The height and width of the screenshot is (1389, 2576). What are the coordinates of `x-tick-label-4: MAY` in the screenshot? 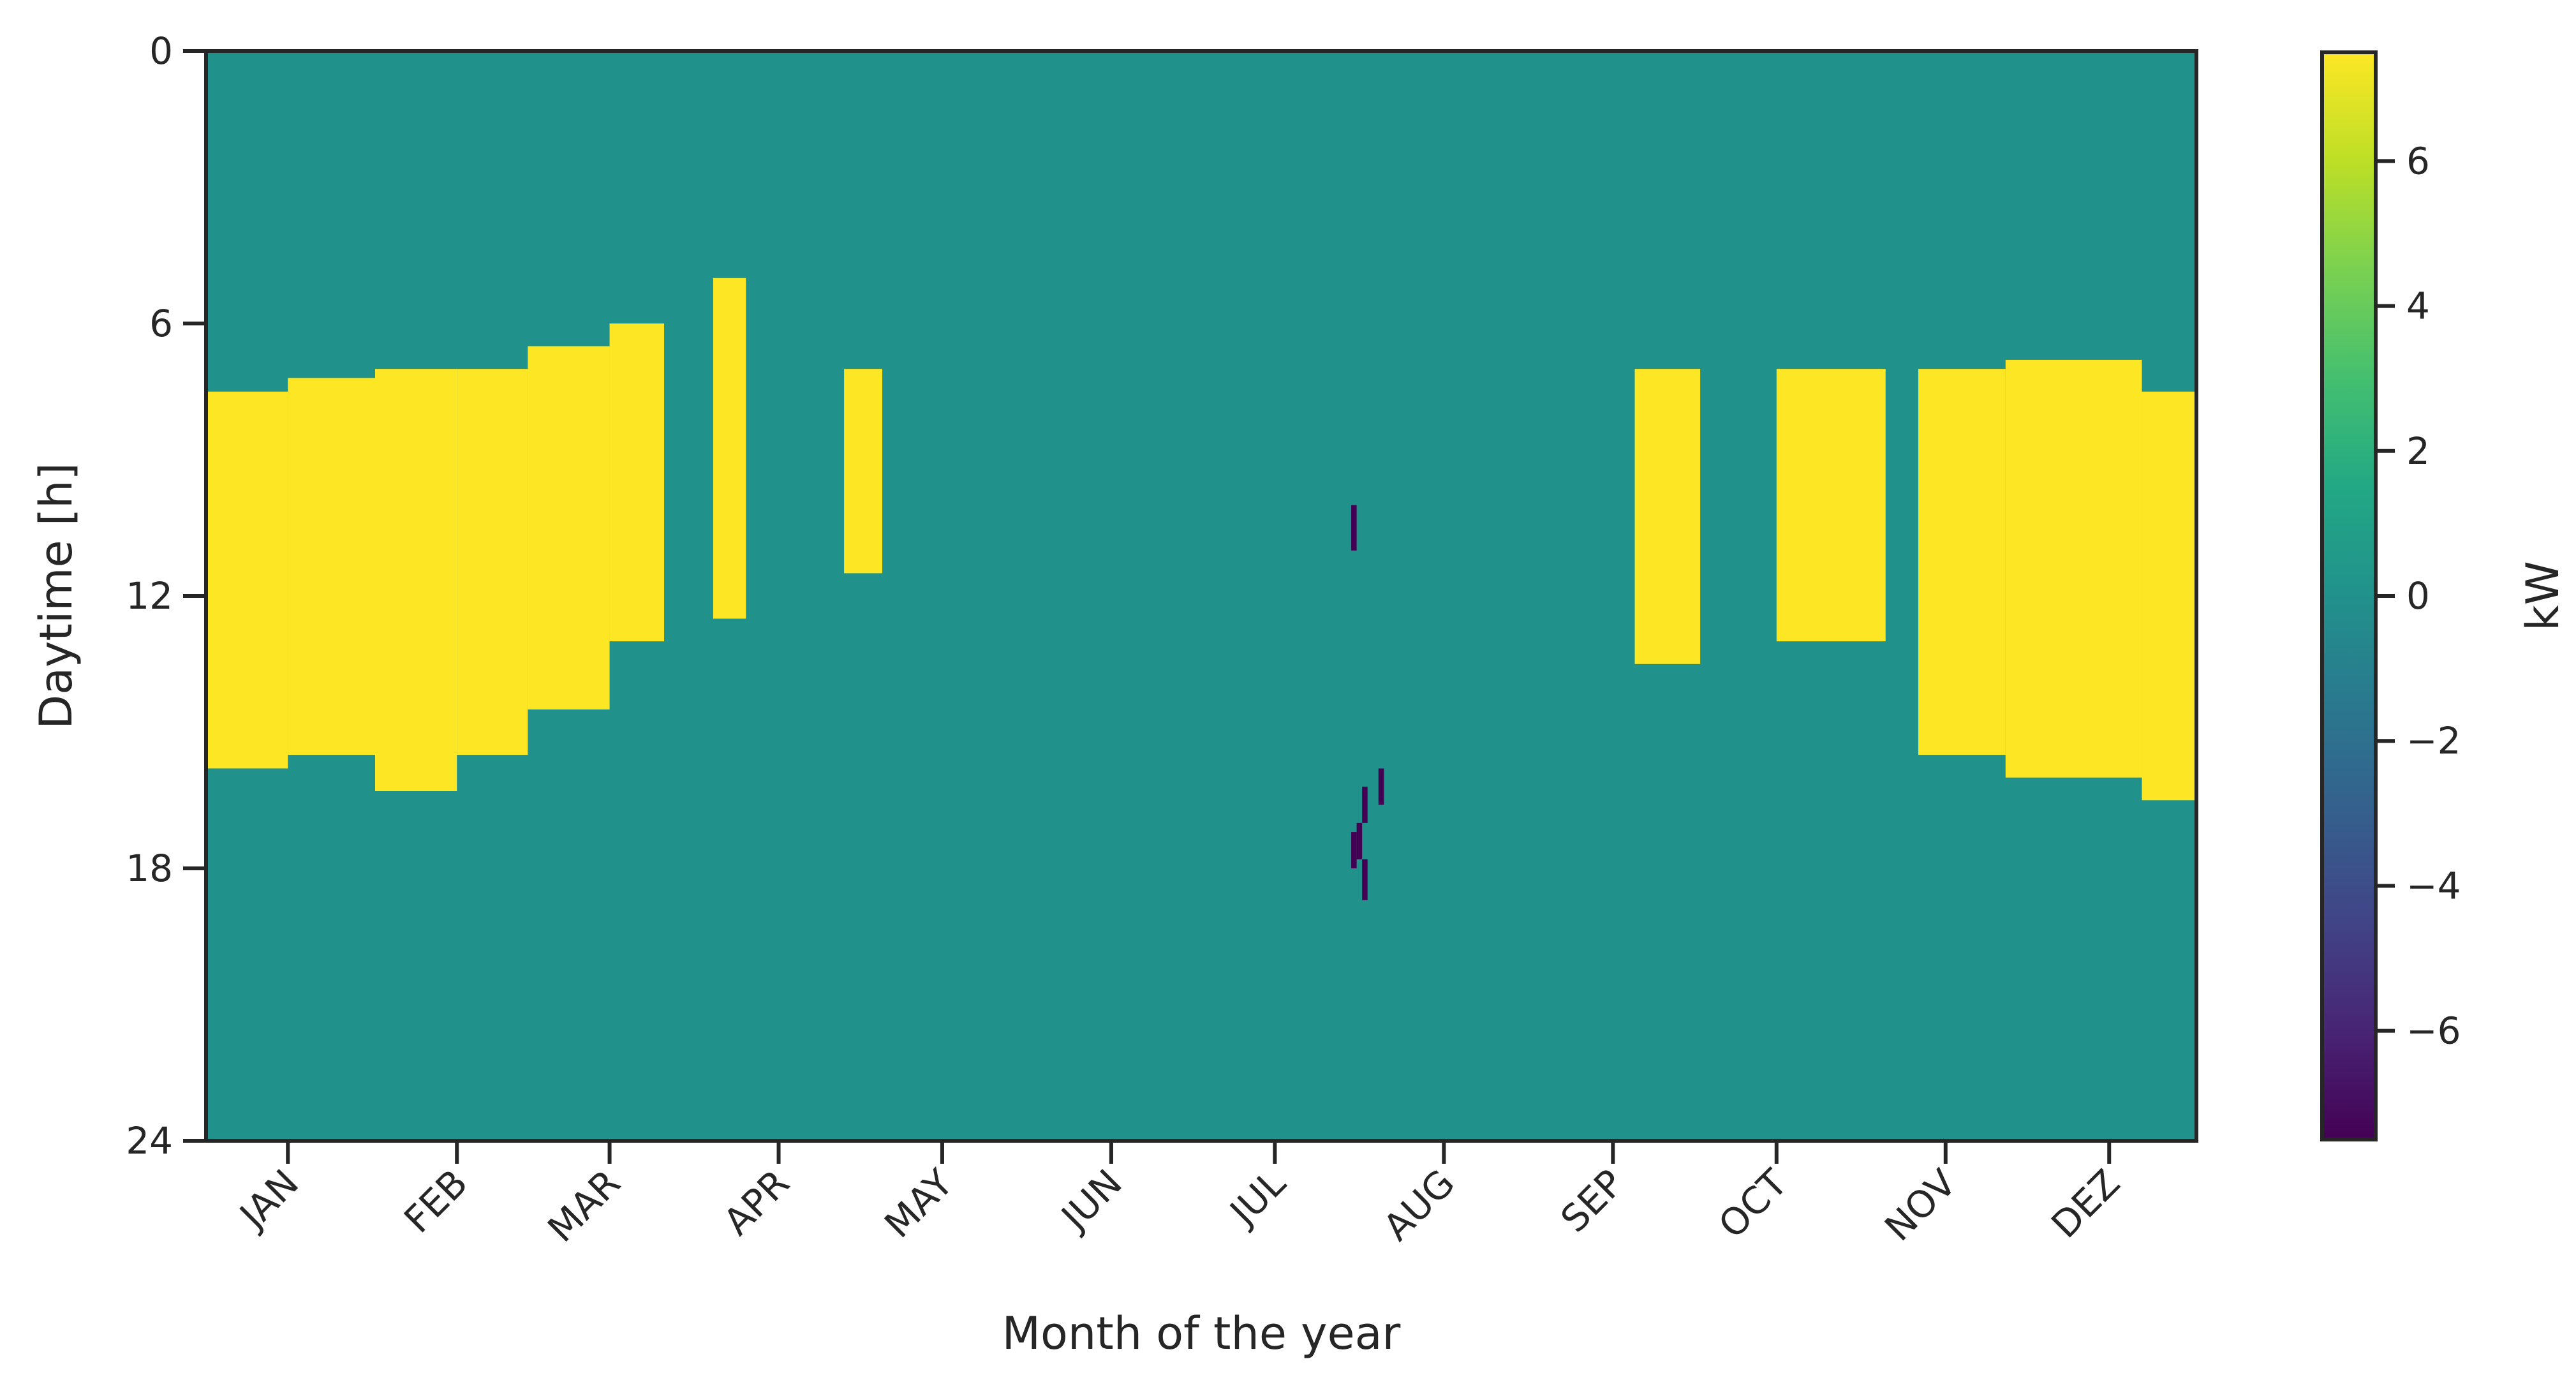 It's located at (918, 1203).